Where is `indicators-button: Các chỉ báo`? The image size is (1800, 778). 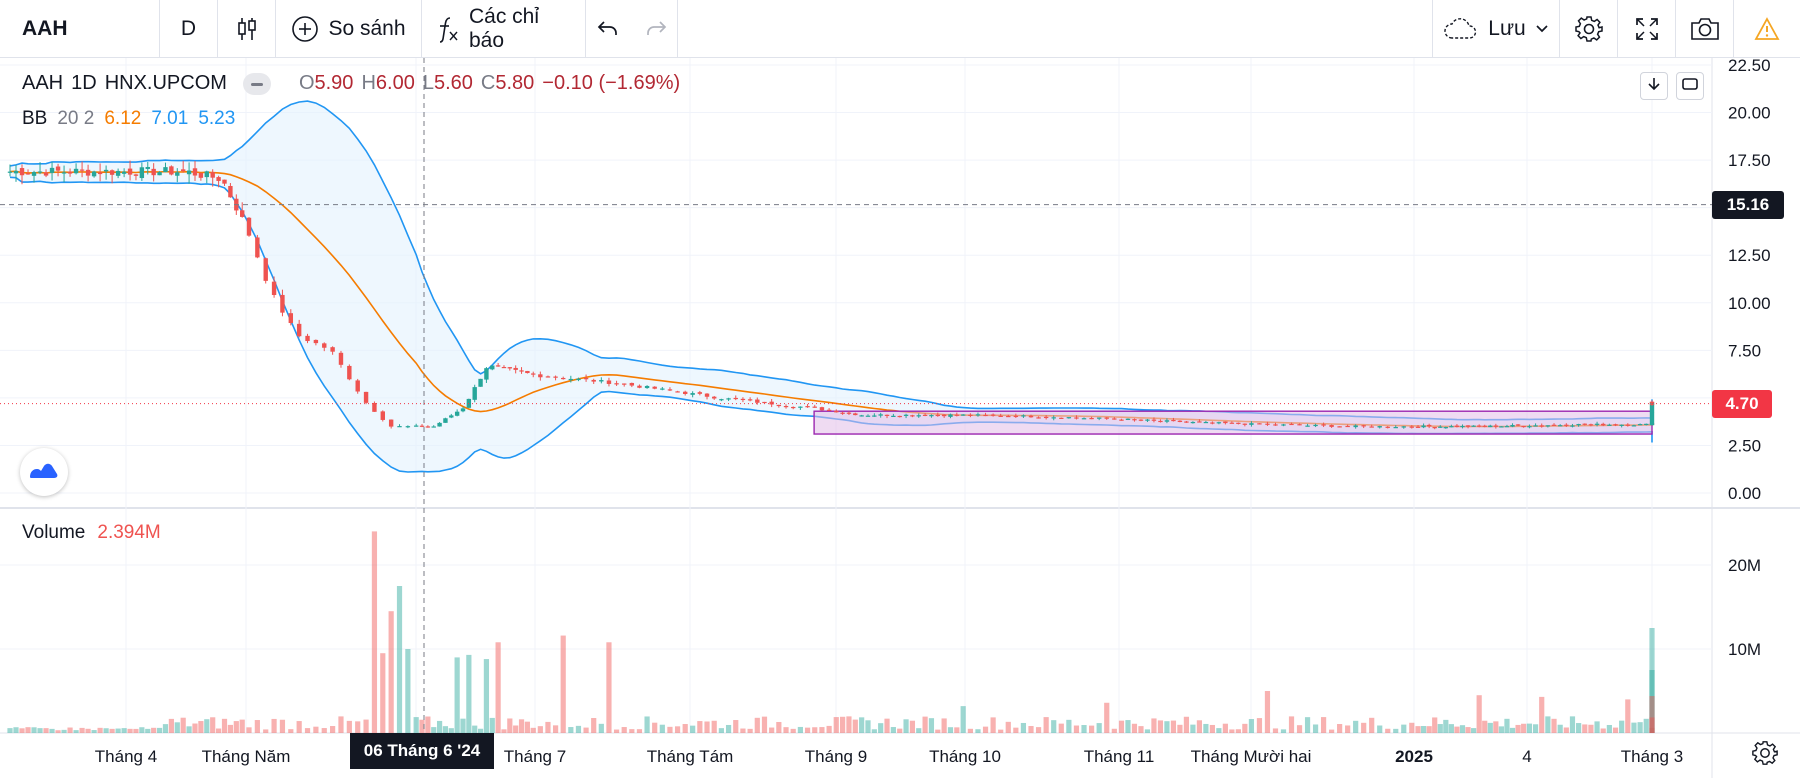 indicators-button: Các chỉ báo is located at coordinates (504, 29).